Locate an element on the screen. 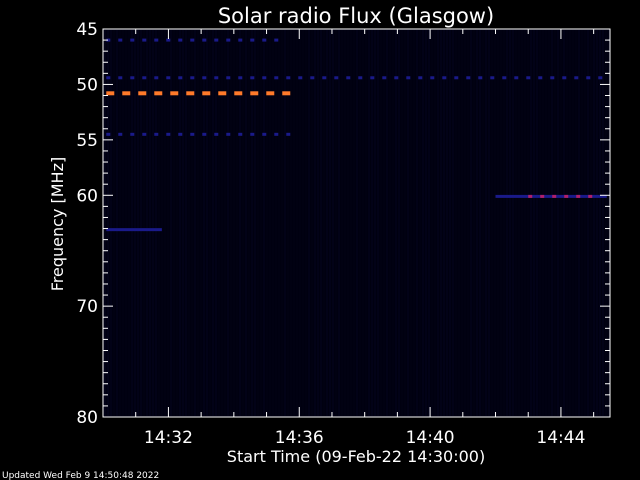 The image size is (640, 480). x-tick-label: 14:36 is located at coordinates (299, 438).